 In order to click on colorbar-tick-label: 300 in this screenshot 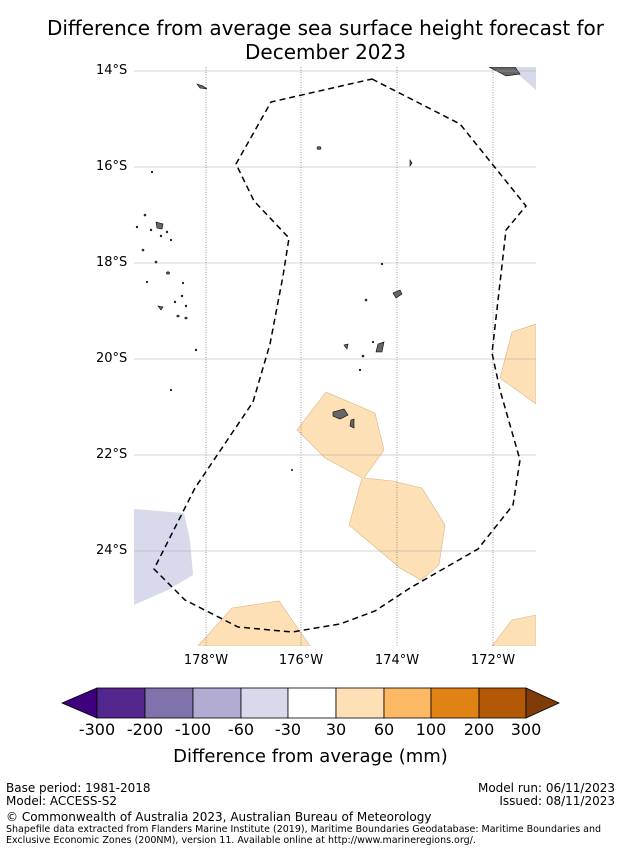, I will do `click(526, 729)`.